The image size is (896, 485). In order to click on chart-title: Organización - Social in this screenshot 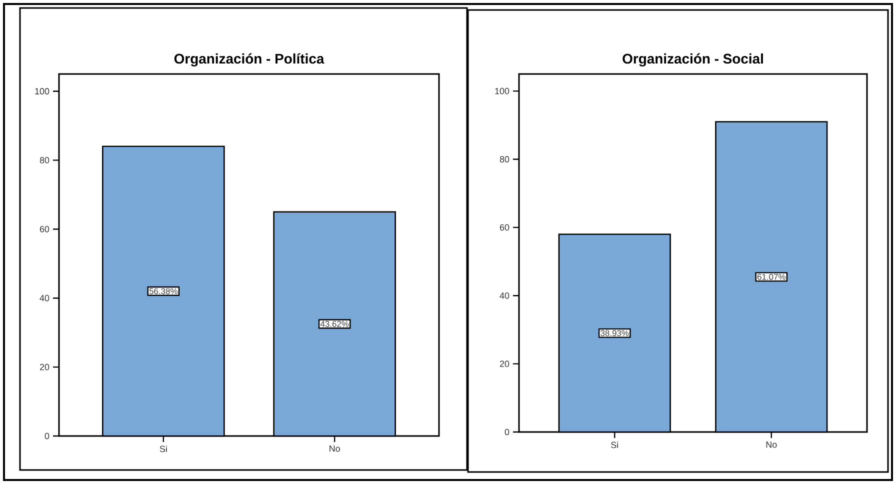, I will do `click(692, 59)`.